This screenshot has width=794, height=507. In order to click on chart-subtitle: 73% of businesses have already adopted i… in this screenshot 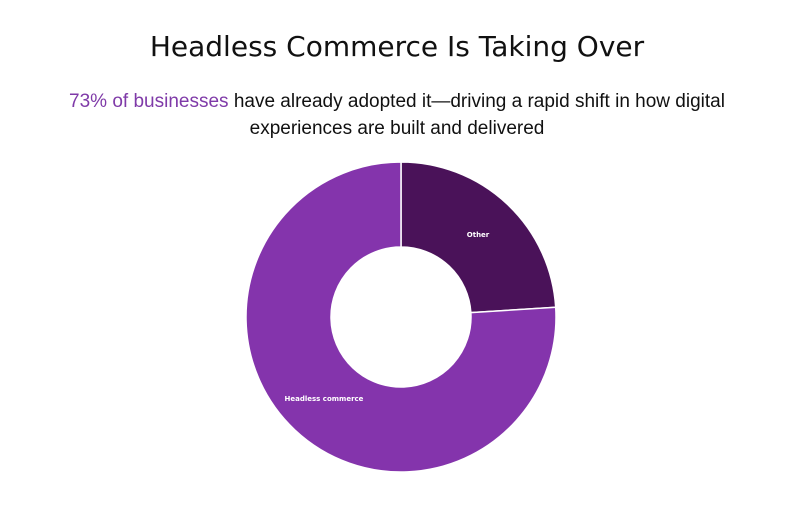, I will do `click(397, 115)`.